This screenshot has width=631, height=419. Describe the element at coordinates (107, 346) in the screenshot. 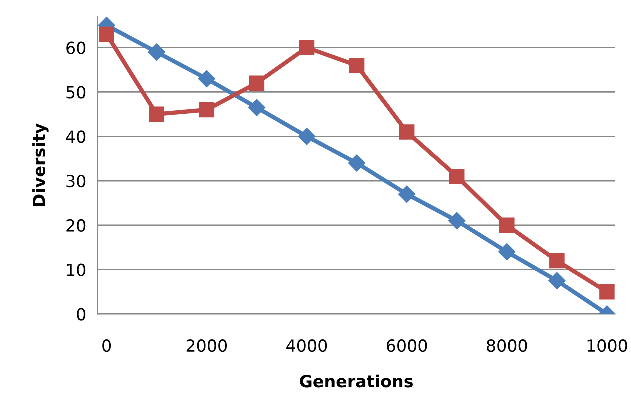

I see `x-tick-label: 0` at that location.